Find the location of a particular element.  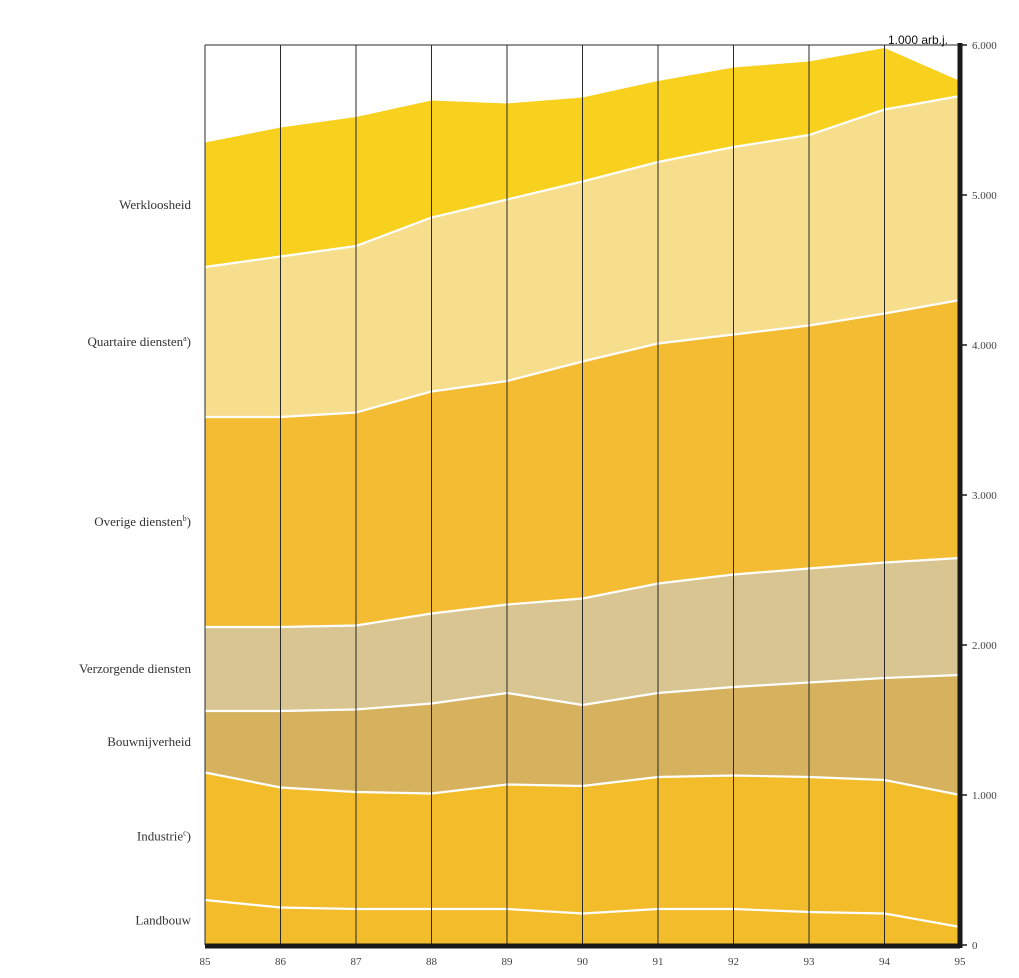

x-tick-labels: 85 86 87 88 89 90 91 92 93 94 95 is located at coordinates (583, 962).